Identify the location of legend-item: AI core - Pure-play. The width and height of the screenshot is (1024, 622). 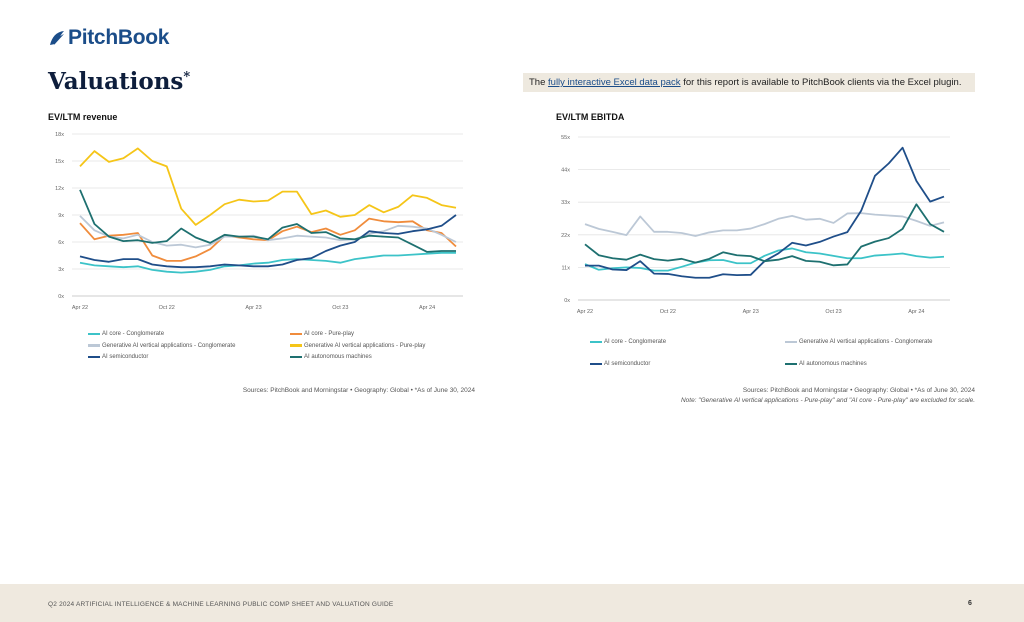
(322, 334).